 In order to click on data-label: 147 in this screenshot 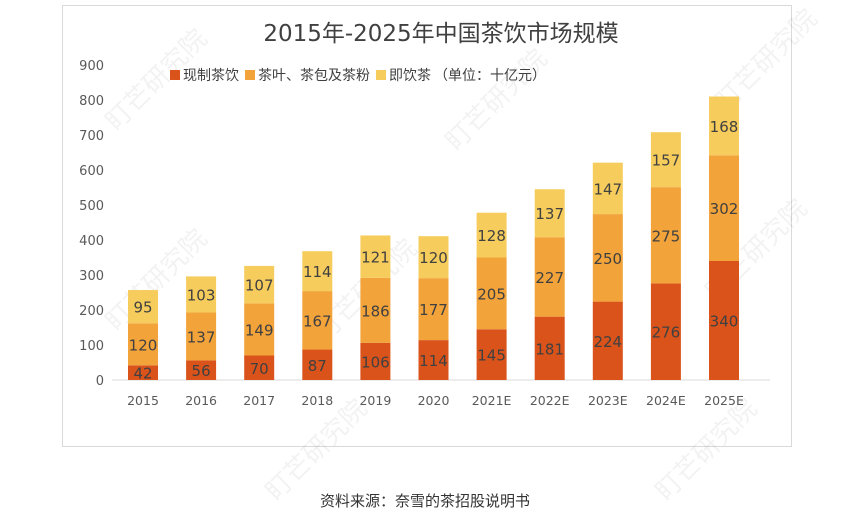, I will do `click(607, 189)`.